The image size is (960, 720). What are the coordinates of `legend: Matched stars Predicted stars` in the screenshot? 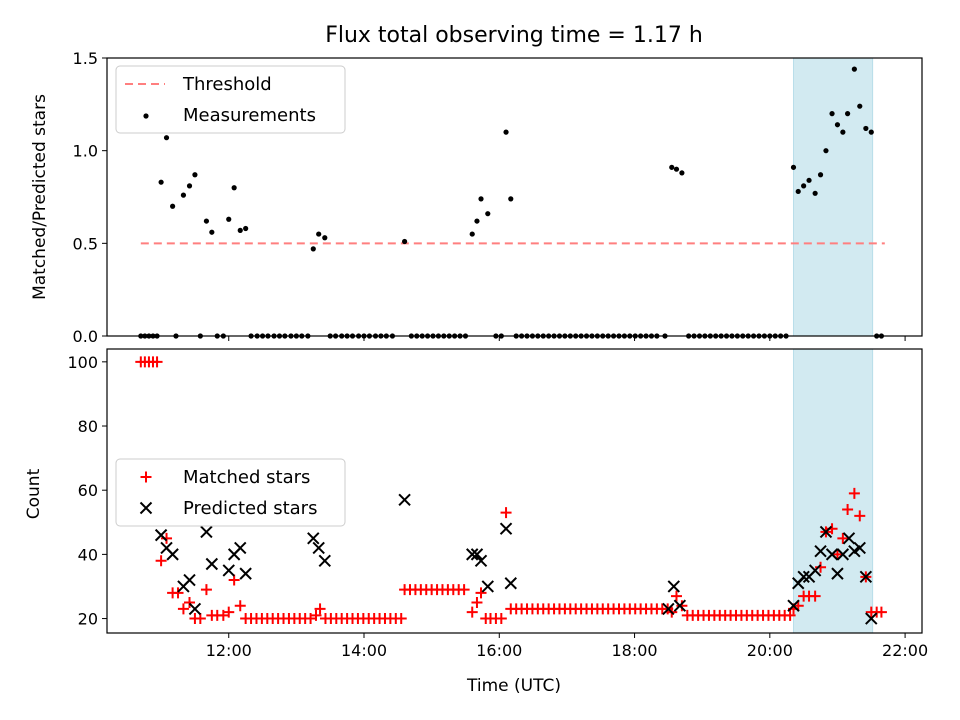 It's located at (230, 492).